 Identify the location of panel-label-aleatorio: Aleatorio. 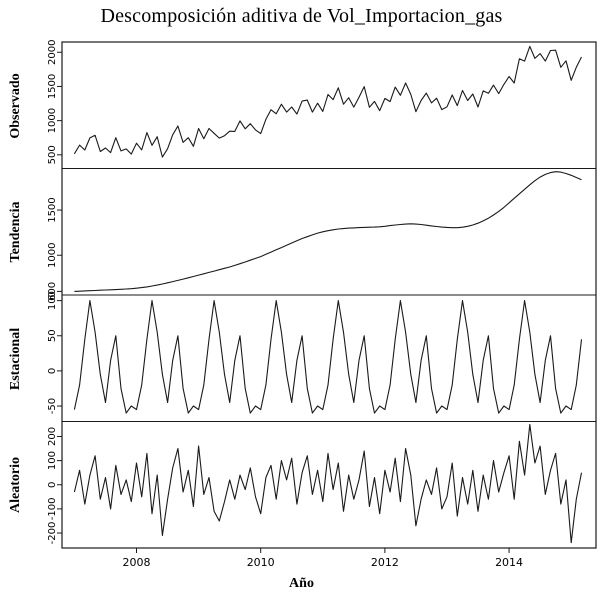
(15, 485).